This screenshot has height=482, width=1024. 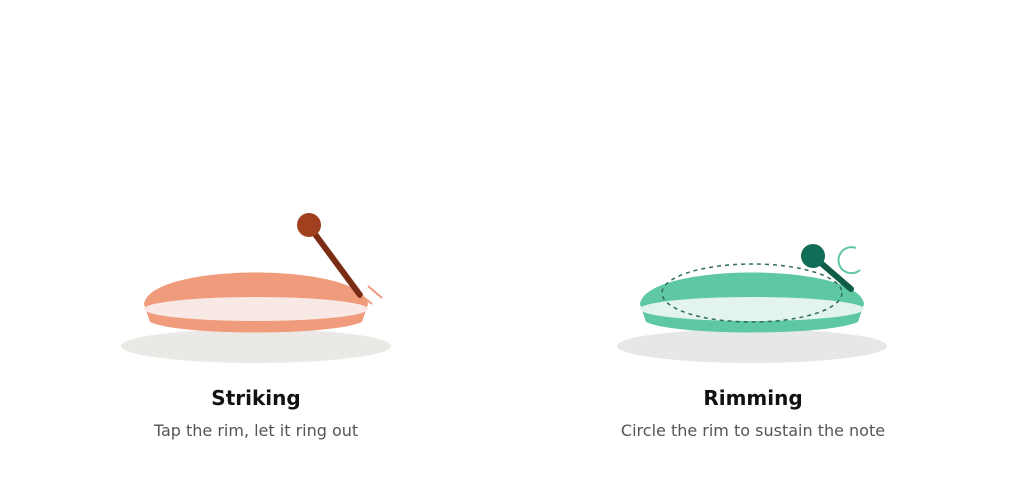 What do you see at coordinates (752, 303) in the screenshot?
I see `rimming-bowl` at bounding box center [752, 303].